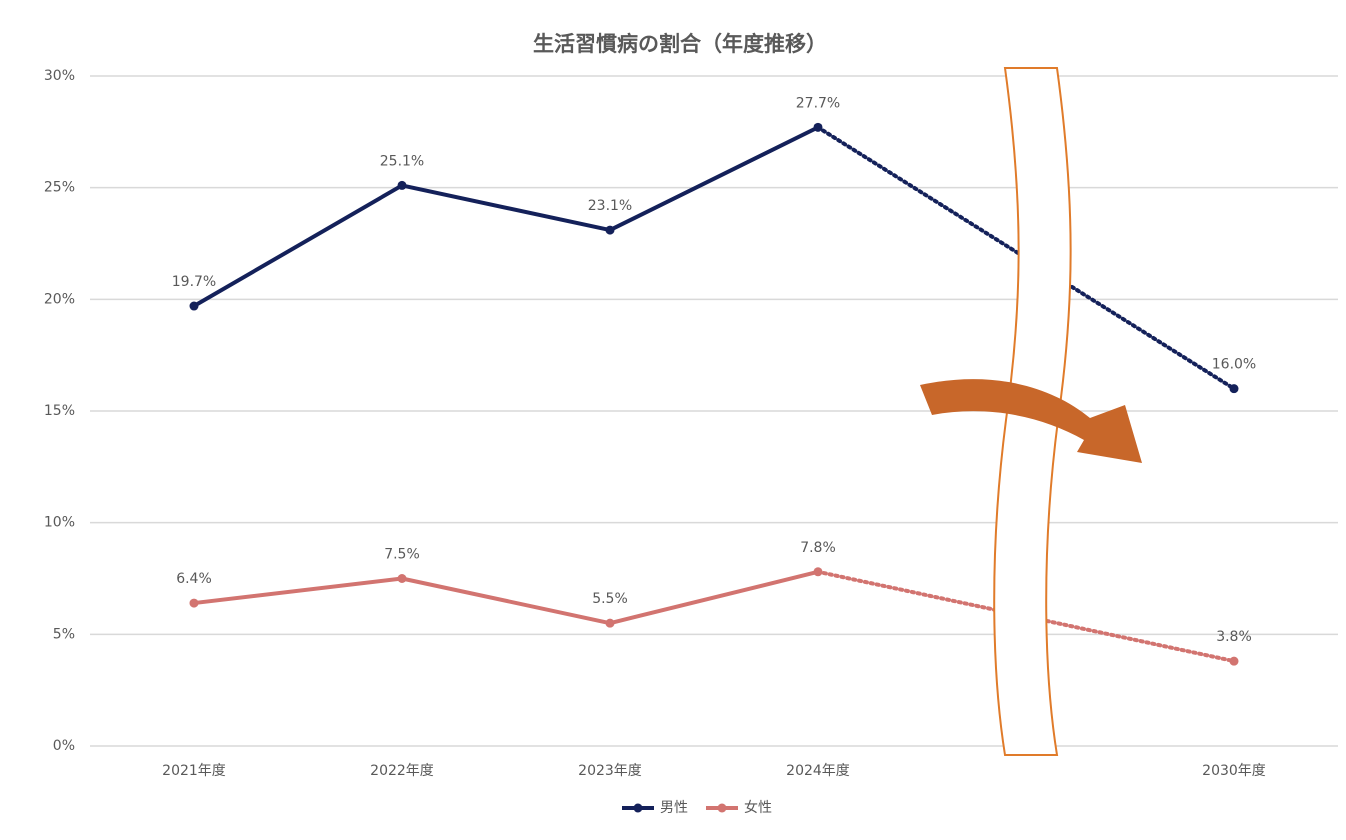 This screenshot has width=1346, height=840. What do you see at coordinates (194, 579) in the screenshot?
I see `data-label: 6.4%` at bounding box center [194, 579].